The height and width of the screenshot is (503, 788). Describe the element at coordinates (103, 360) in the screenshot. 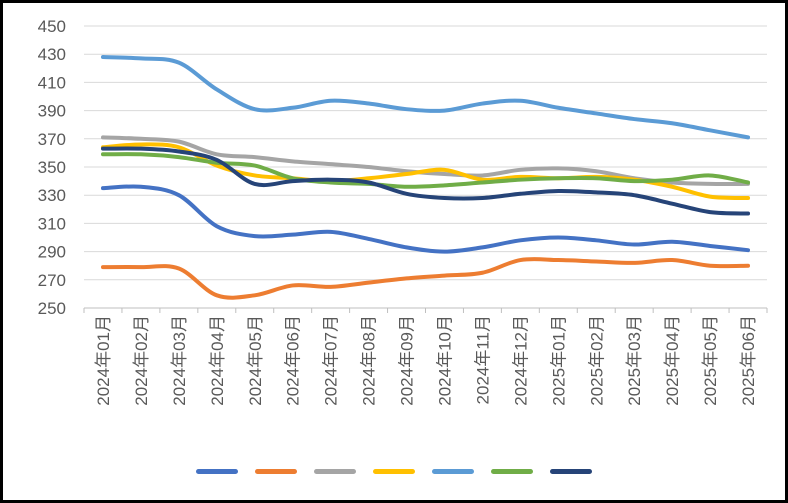

I see `x-axis-tick-label: 2024年01月` at that location.